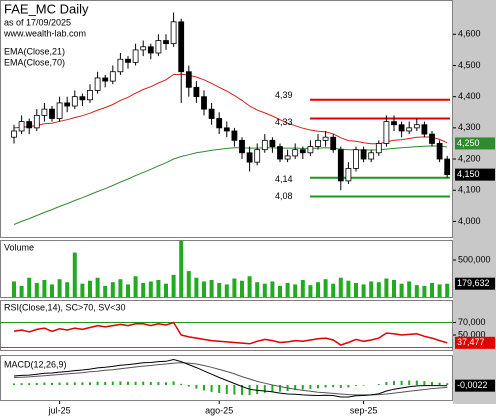  I want to click on level-label: 4,08, so click(284, 196).